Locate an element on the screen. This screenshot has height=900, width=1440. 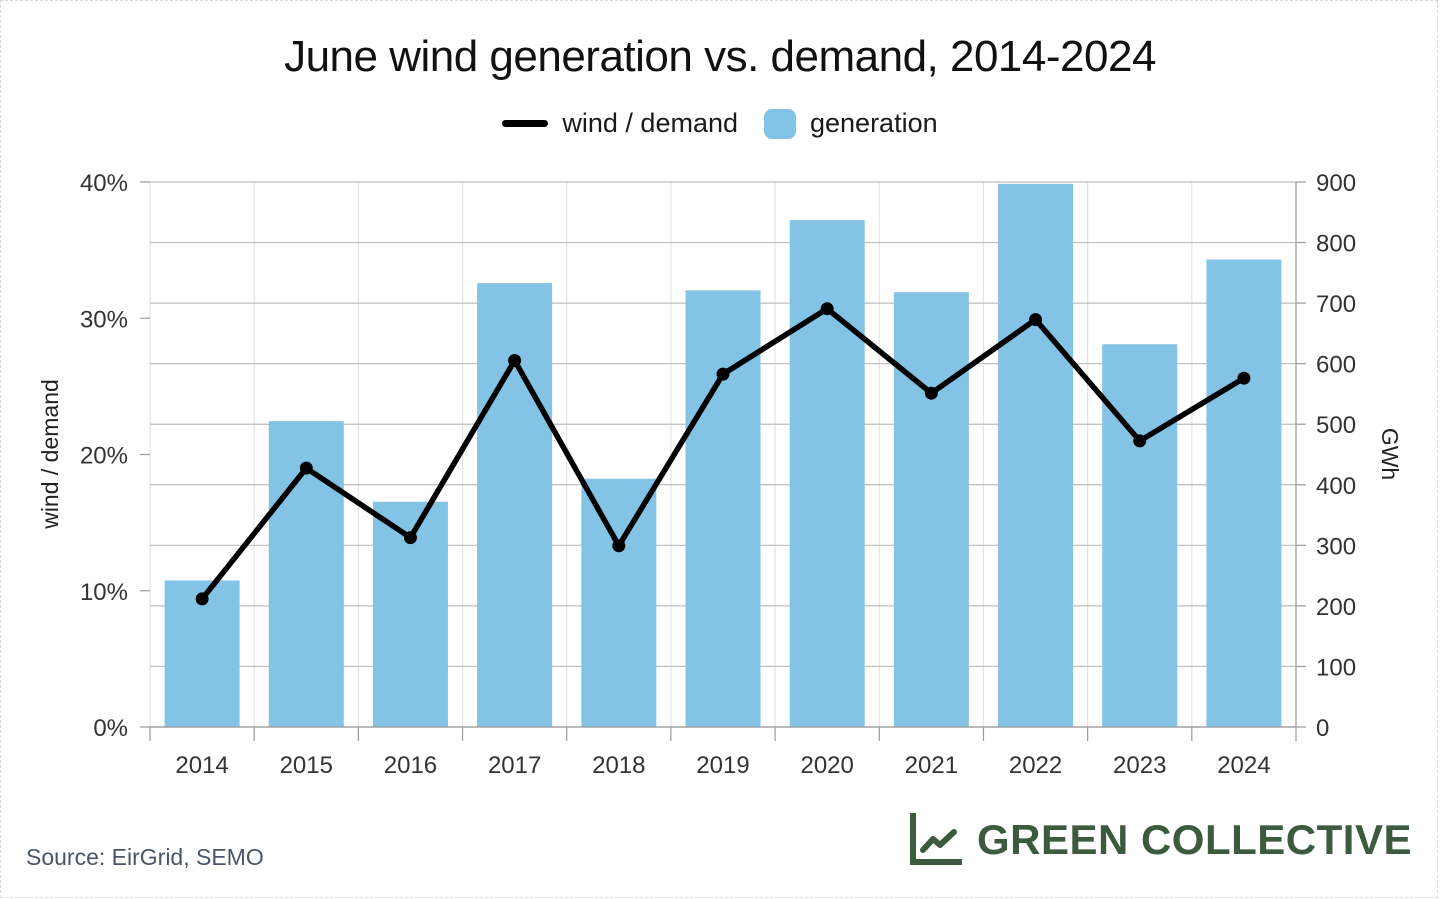
legend-item-bar: generation is located at coordinates (851, 123).